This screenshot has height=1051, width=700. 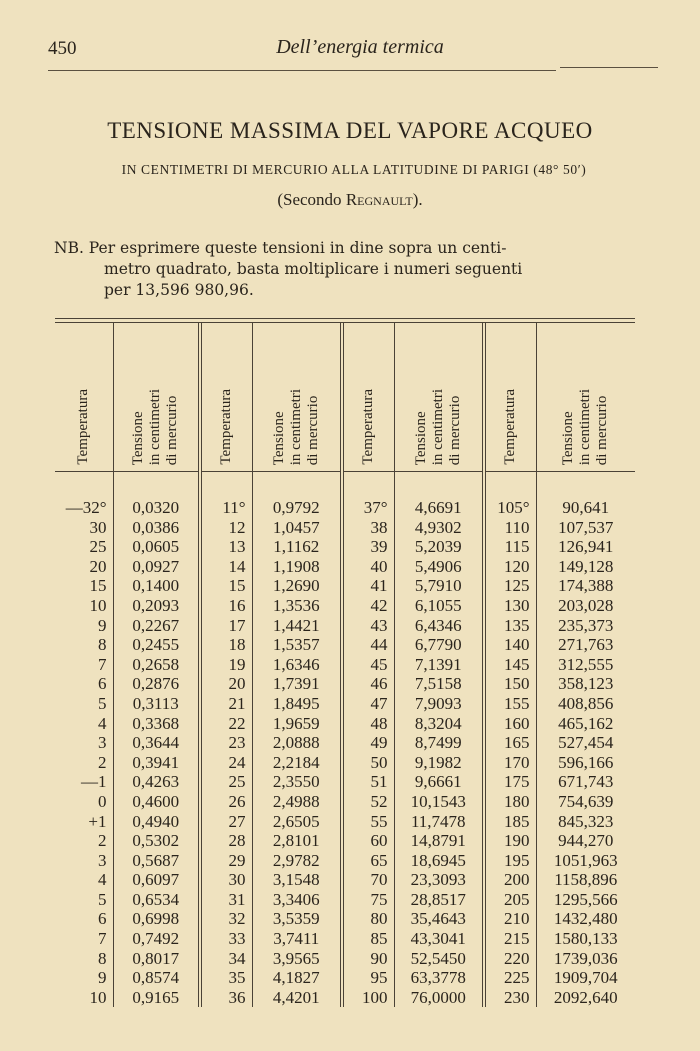 I want to click on tension-cell: 1,4421, so click(x=296, y=625).